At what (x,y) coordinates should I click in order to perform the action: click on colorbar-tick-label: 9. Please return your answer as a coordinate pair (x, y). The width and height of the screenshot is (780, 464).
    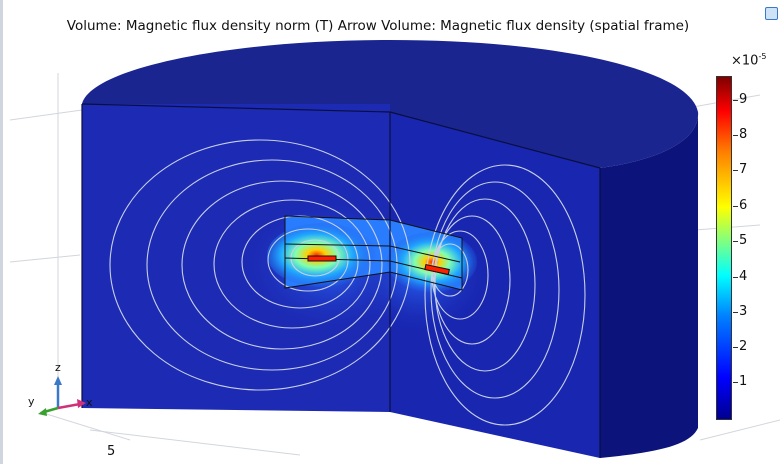
    Looking at the image, I should click on (743, 99).